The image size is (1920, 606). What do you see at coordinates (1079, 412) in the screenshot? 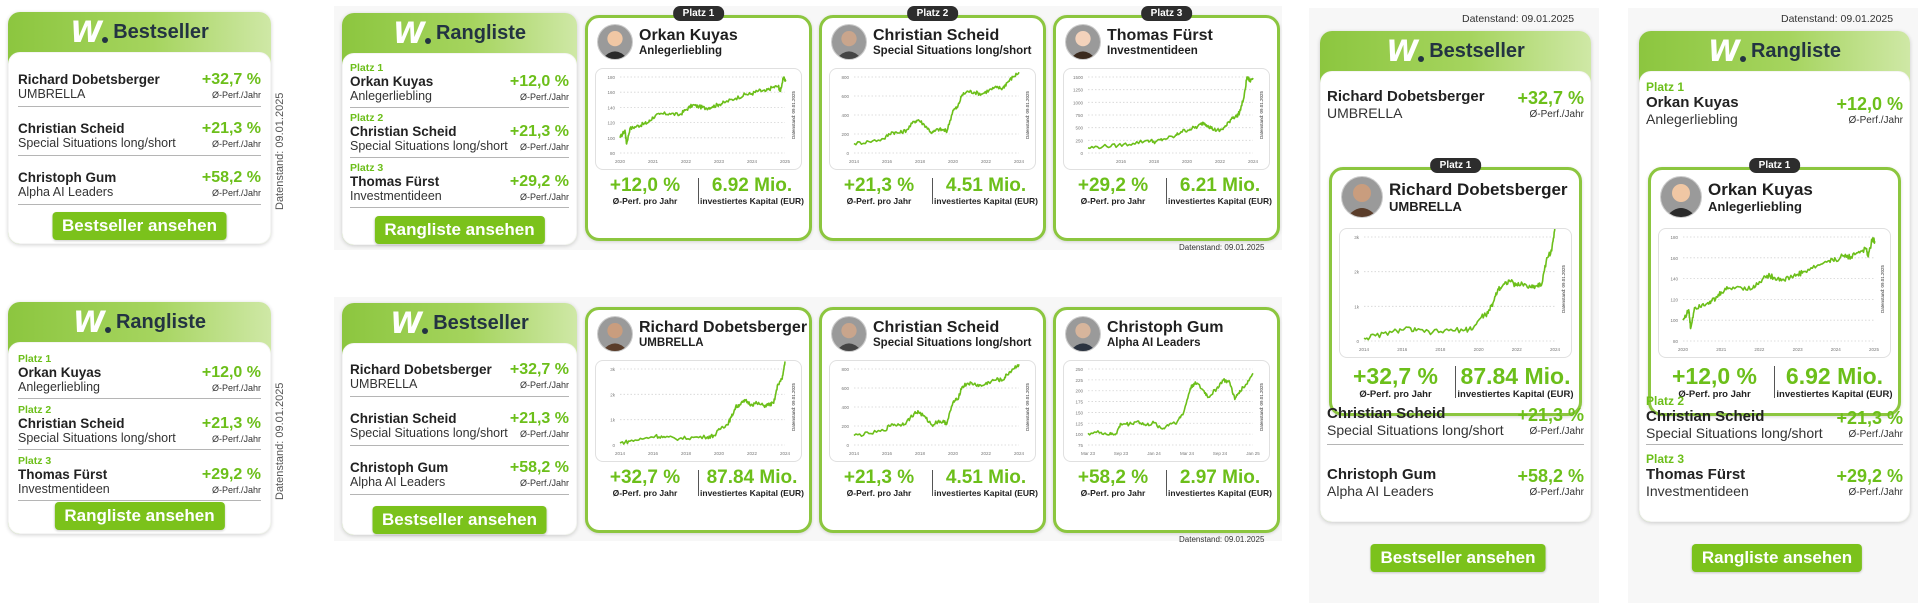
I see `y-tick-label: 150` at bounding box center [1079, 412].